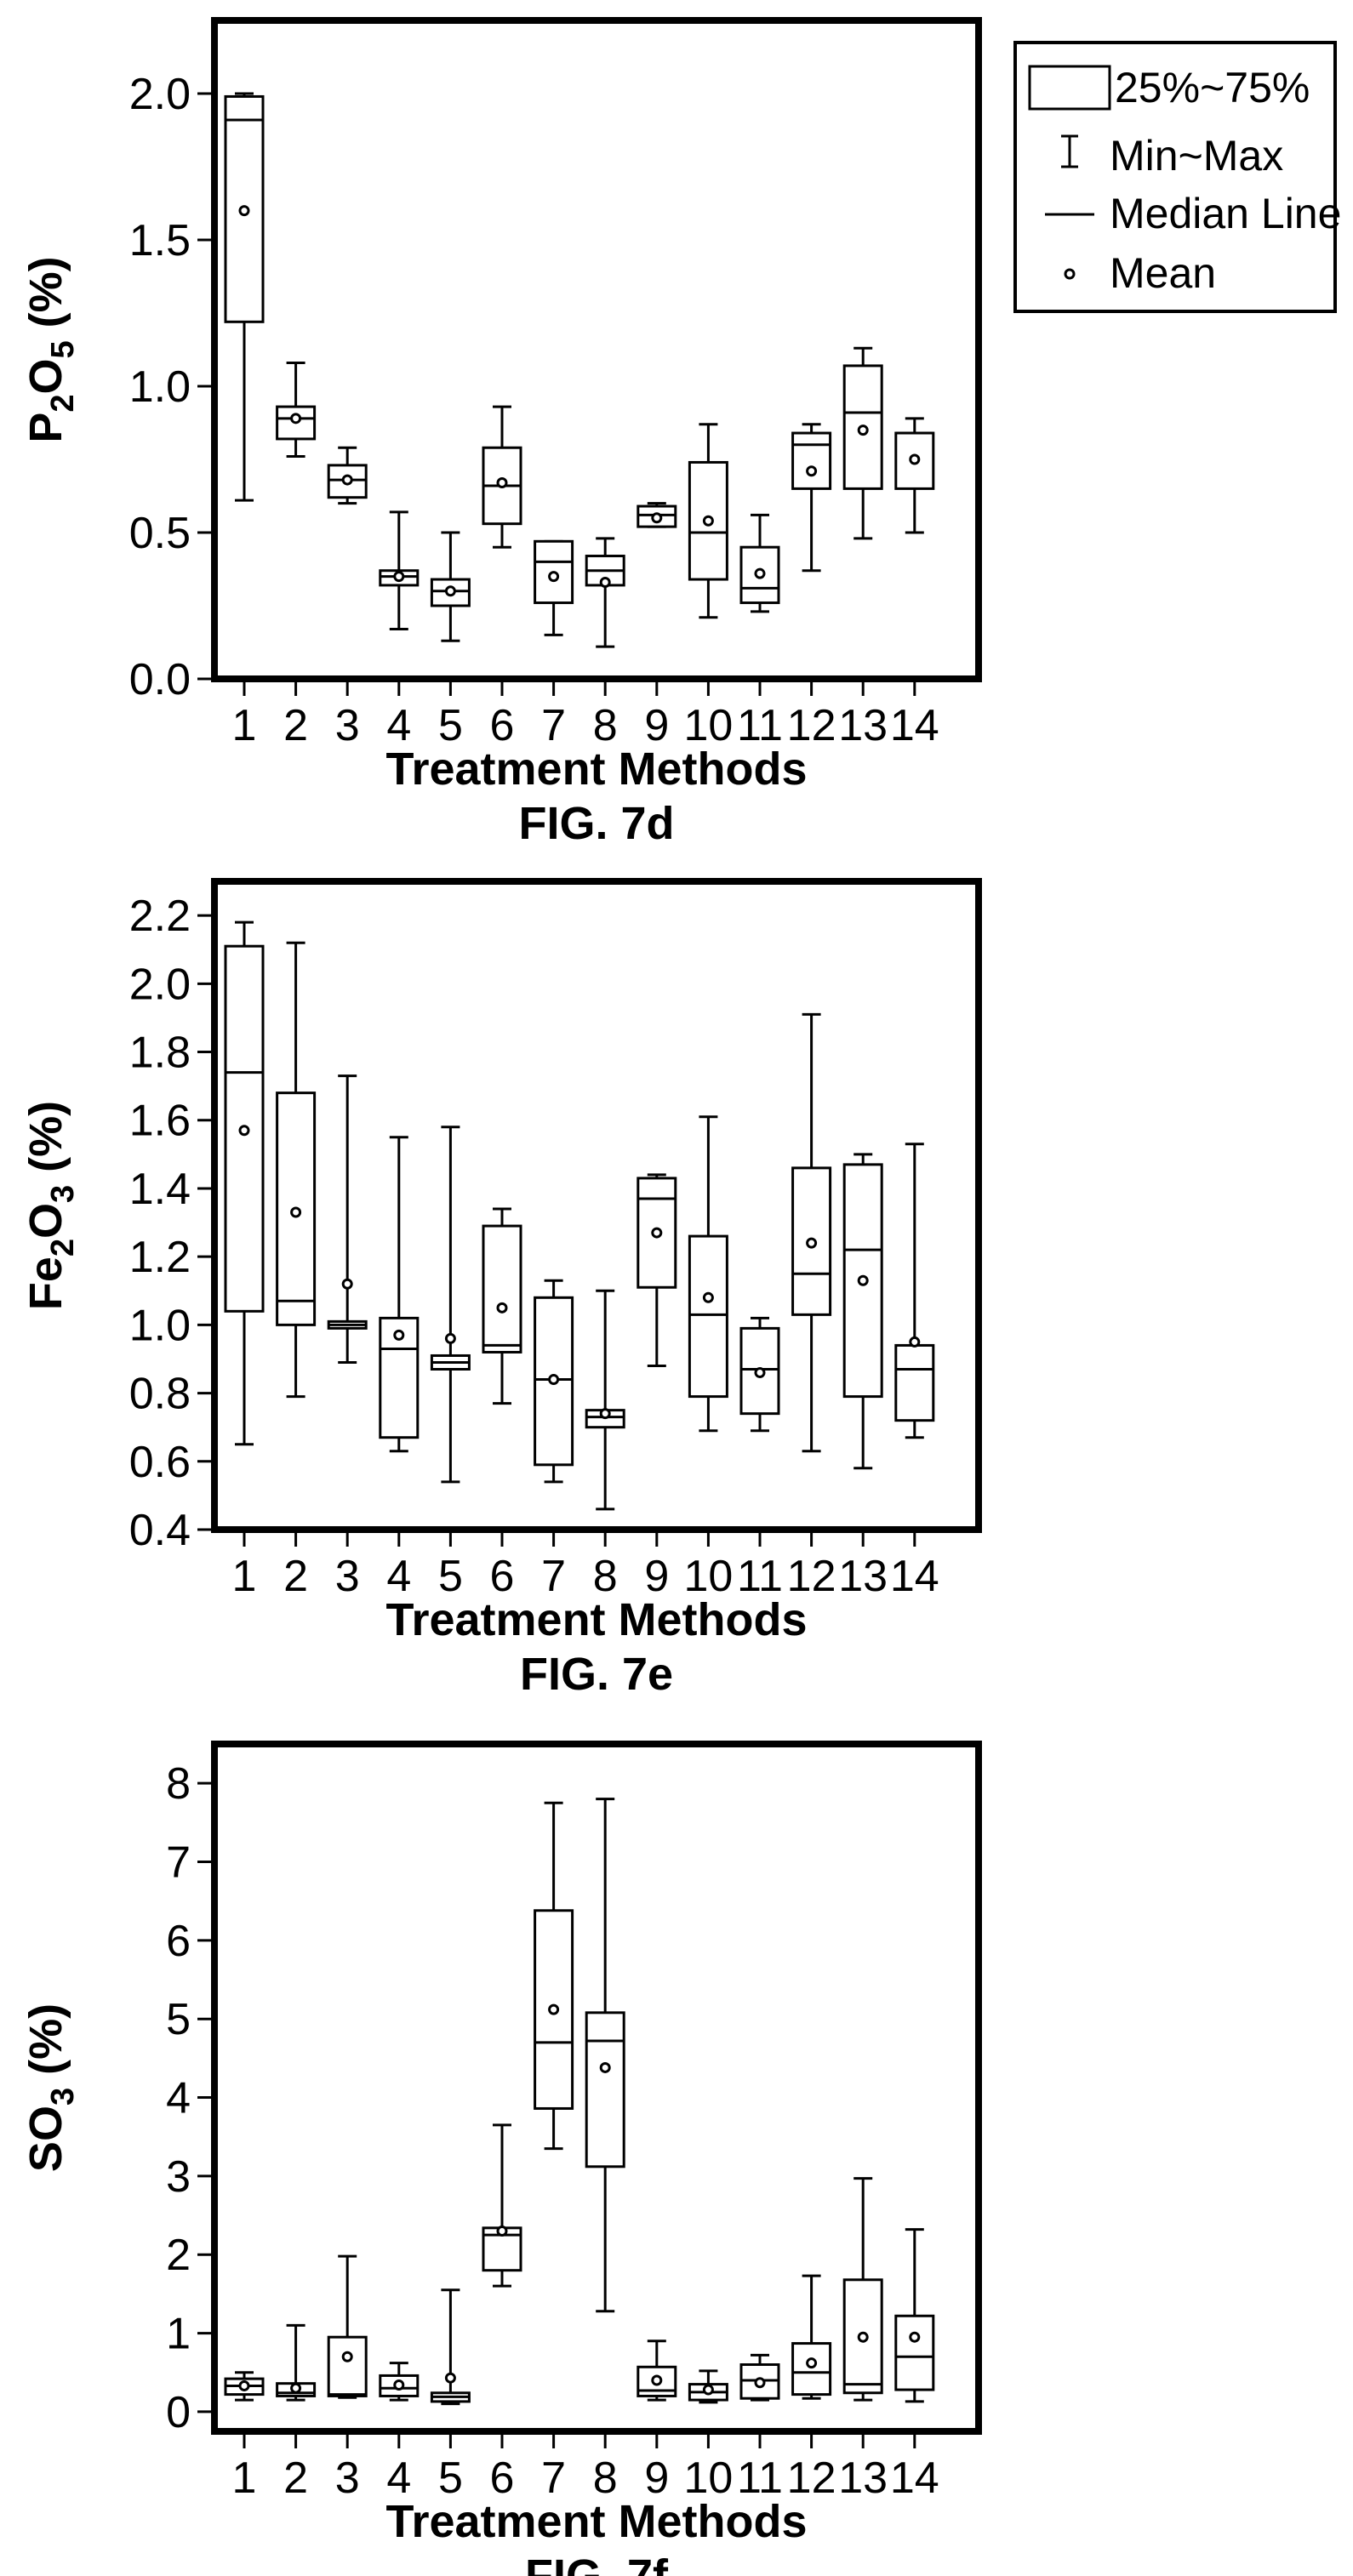 Image resolution: width=1353 pixels, height=2576 pixels. Describe the element at coordinates (160, 984) in the screenshot. I see `y-tick-label: 2.0` at that location.